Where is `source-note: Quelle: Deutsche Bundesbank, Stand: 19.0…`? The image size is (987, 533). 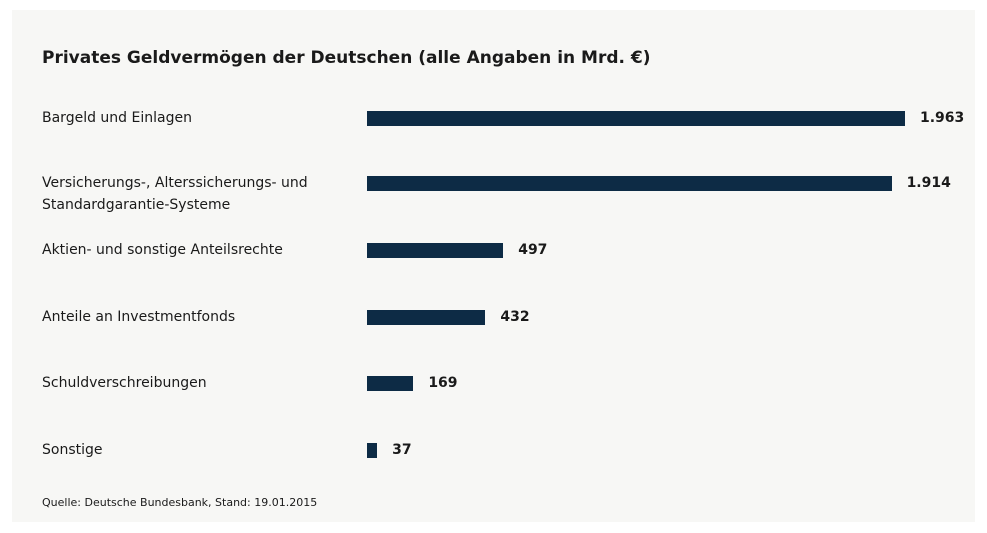 source-note: Quelle: Deutsche Bundesbank, Stand: 19.0… is located at coordinates (180, 502).